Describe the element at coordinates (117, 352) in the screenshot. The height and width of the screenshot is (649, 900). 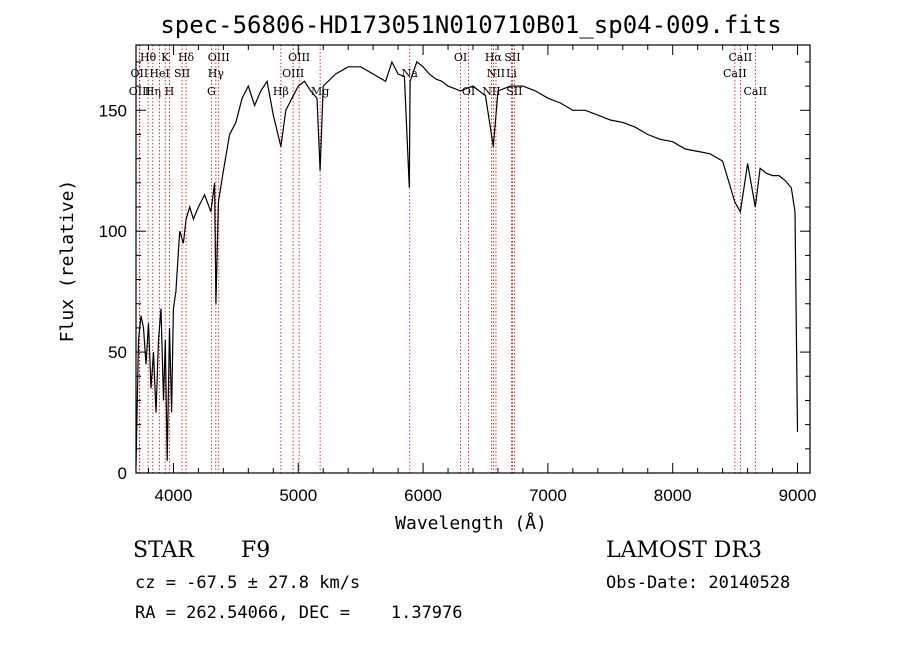
I see `y-tick-label: 50` at that location.